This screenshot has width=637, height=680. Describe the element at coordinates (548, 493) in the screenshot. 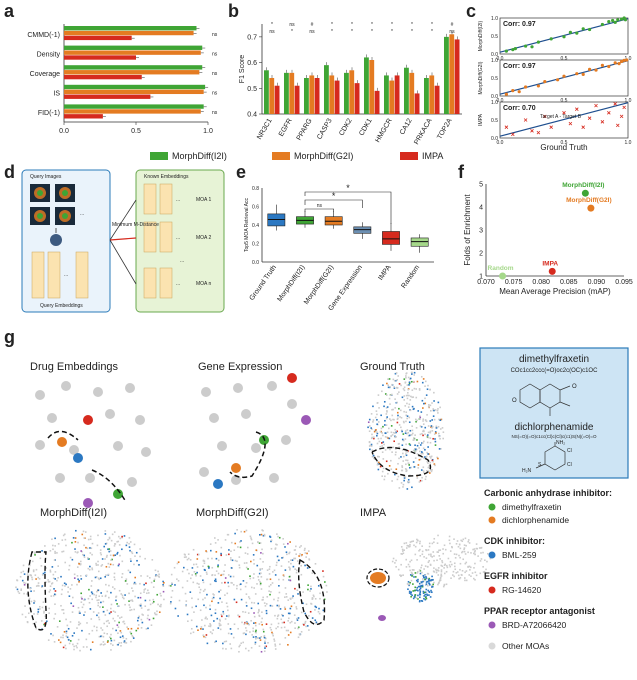

I see `moa-legend-heading: Carbonic anhydrase inhibitor:` at that location.